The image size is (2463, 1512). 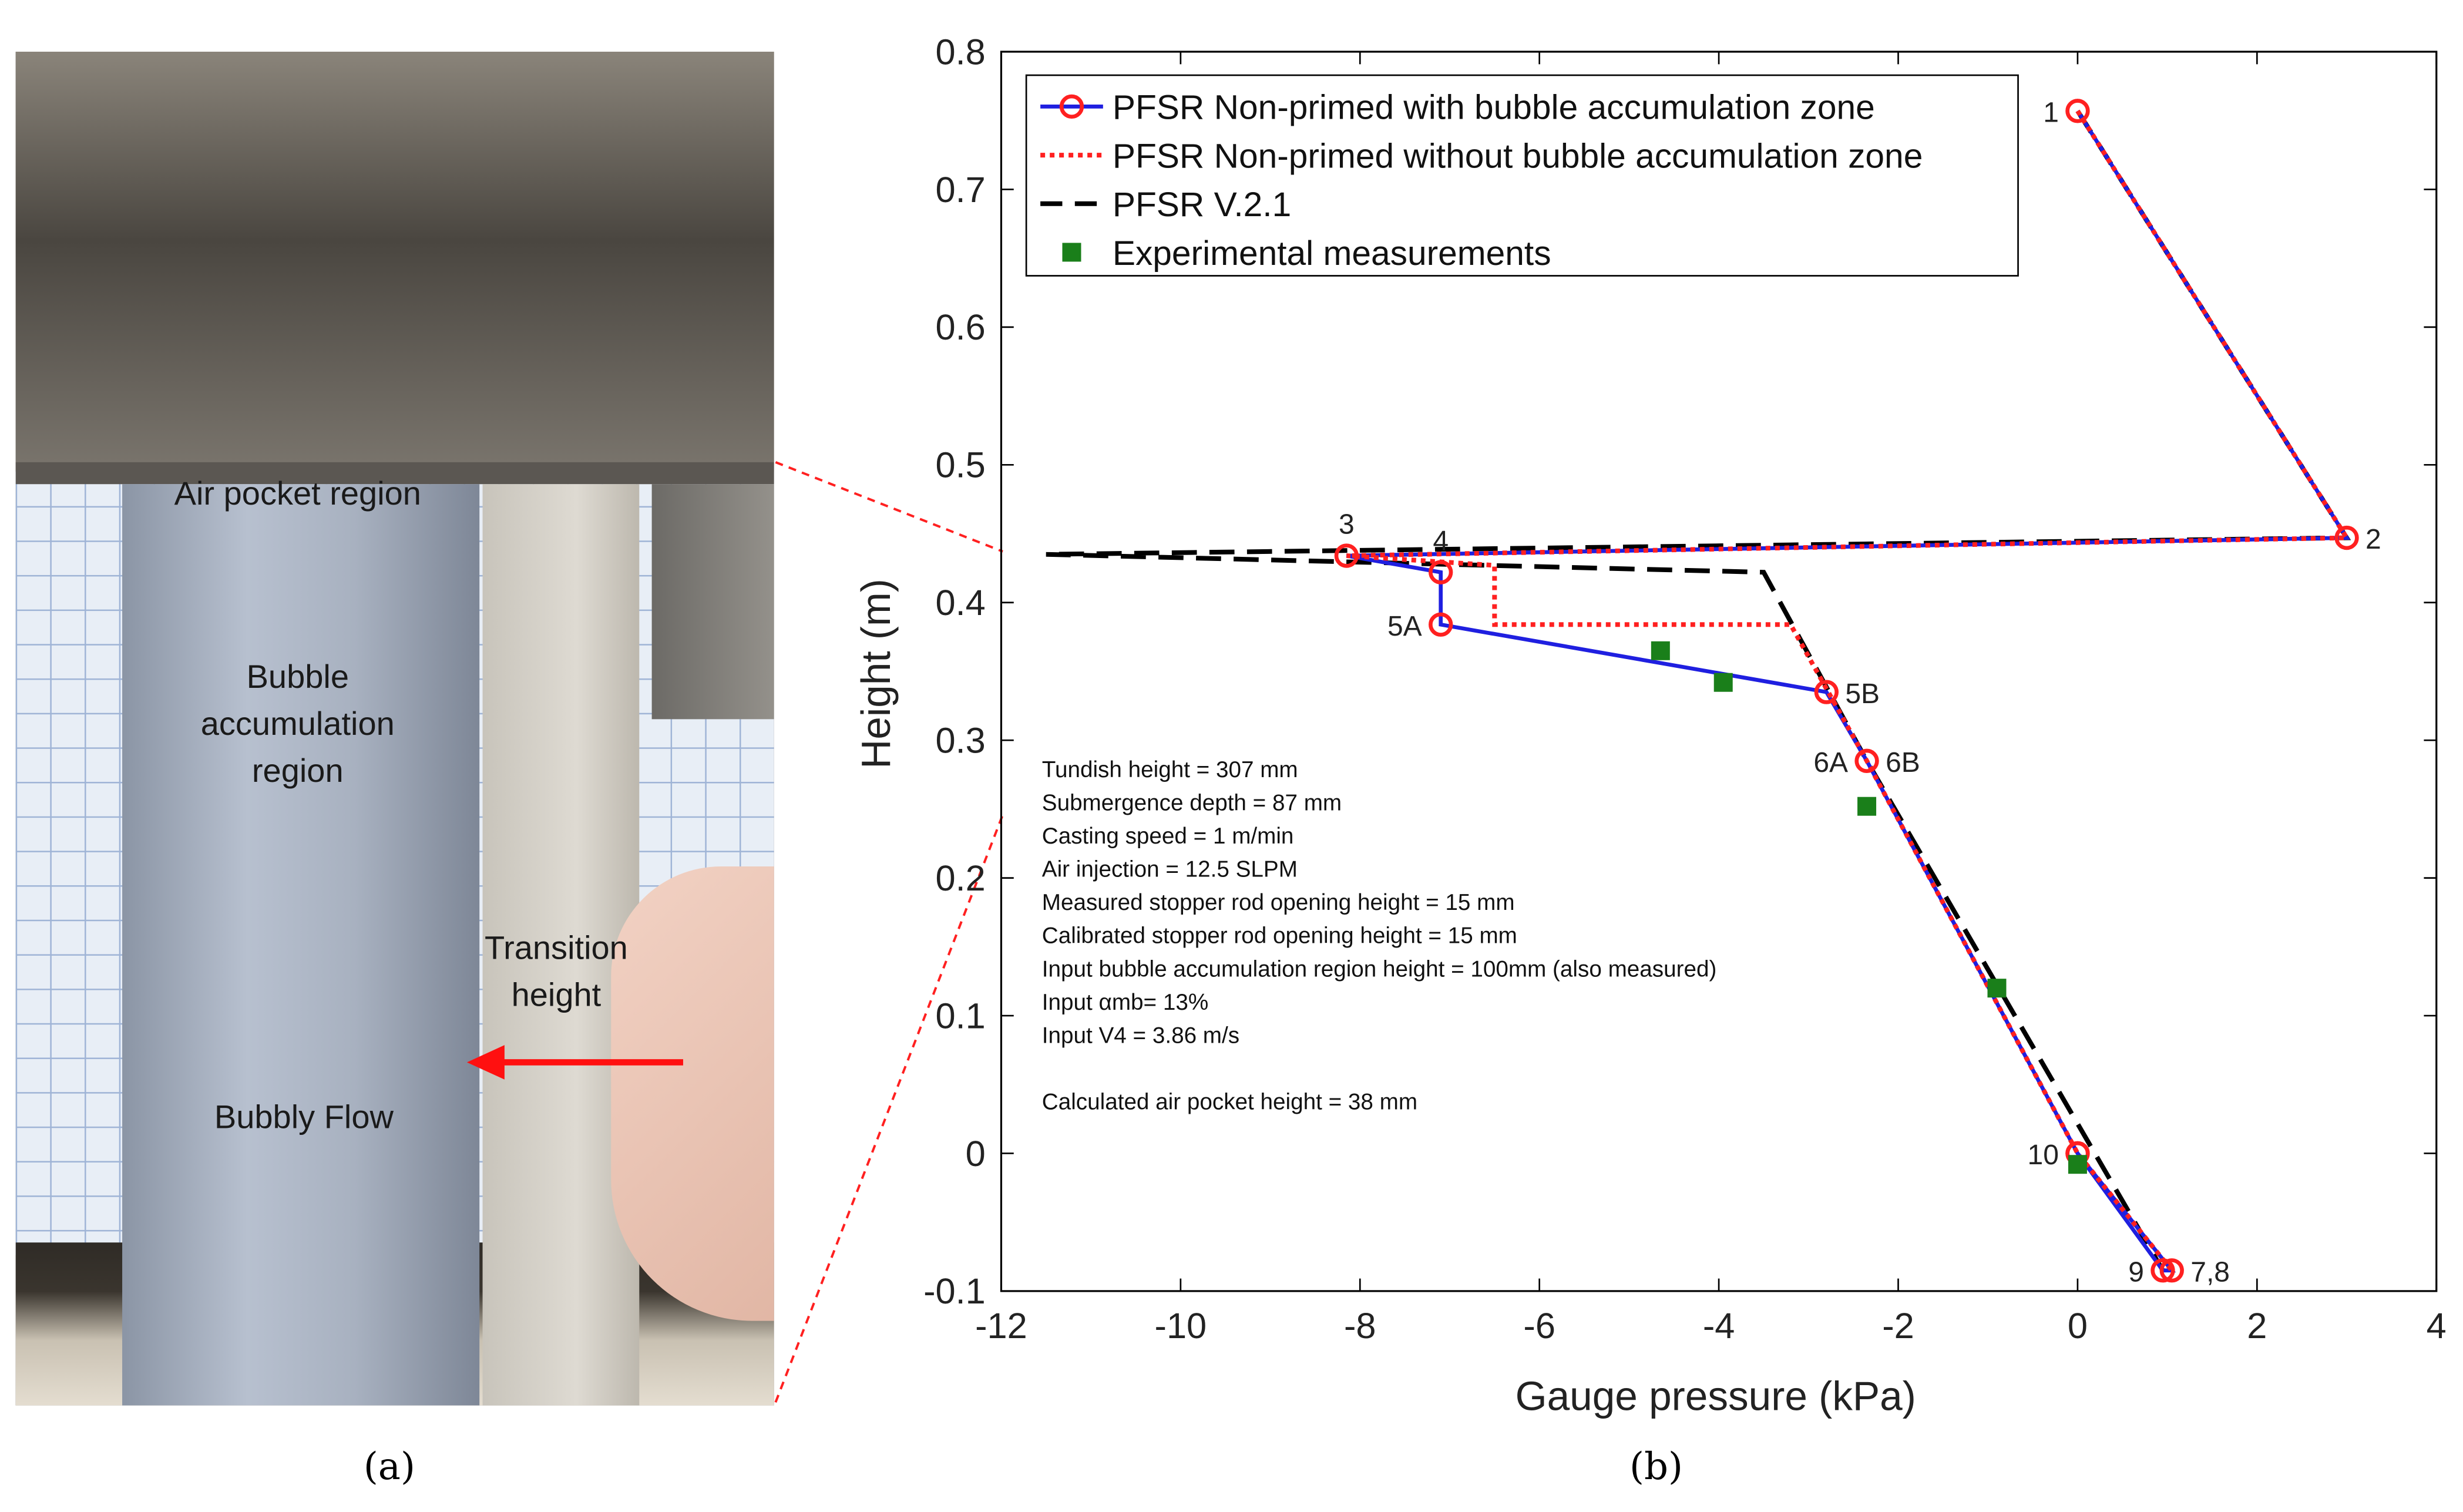 What do you see at coordinates (2043, 1155) in the screenshot?
I see `point-label: 10` at bounding box center [2043, 1155].